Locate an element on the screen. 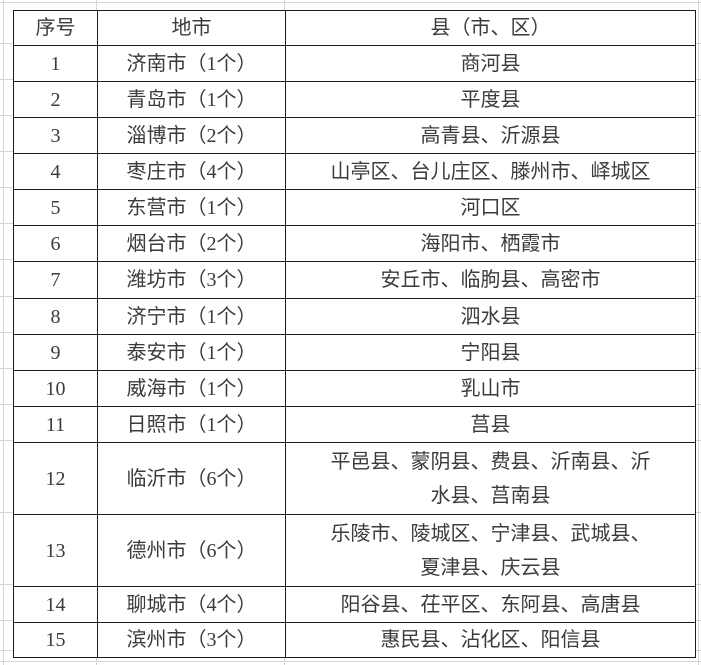 Image resolution: width=701 pixels, height=665 pixels. cell-counties: 惠民县、沾化区、阳信县 is located at coordinates (490, 640).